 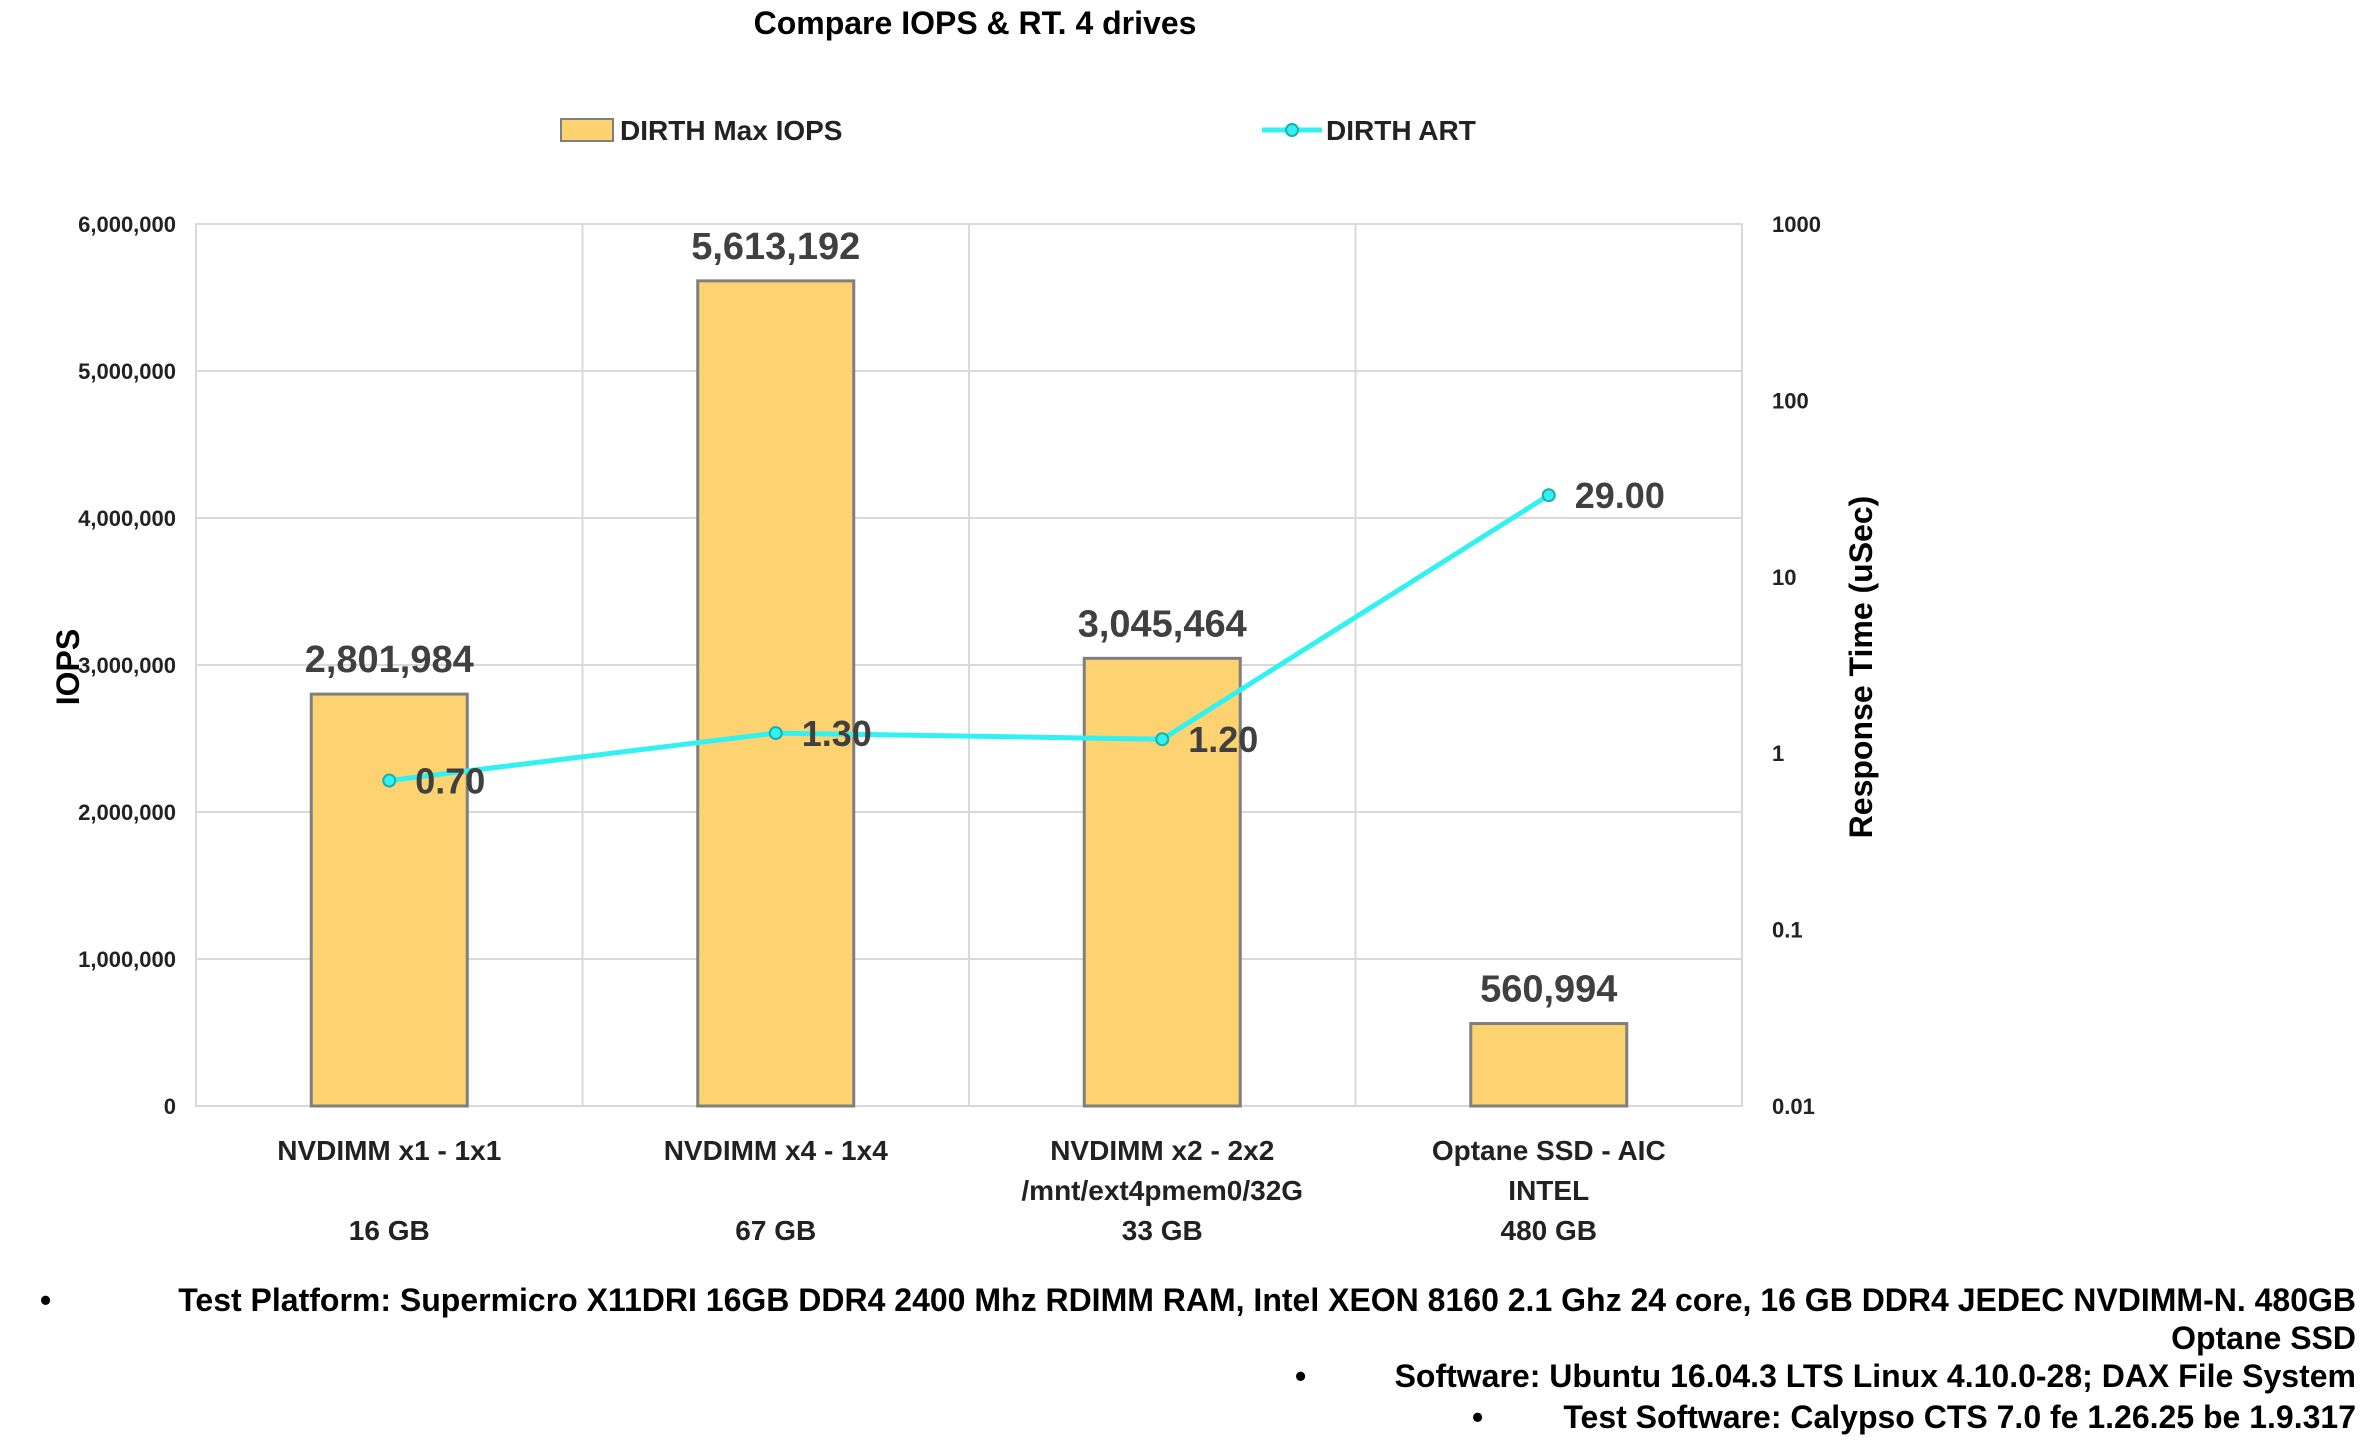 What do you see at coordinates (1787, 930) in the screenshot?
I see `y2-tick-label: 0.1` at bounding box center [1787, 930].